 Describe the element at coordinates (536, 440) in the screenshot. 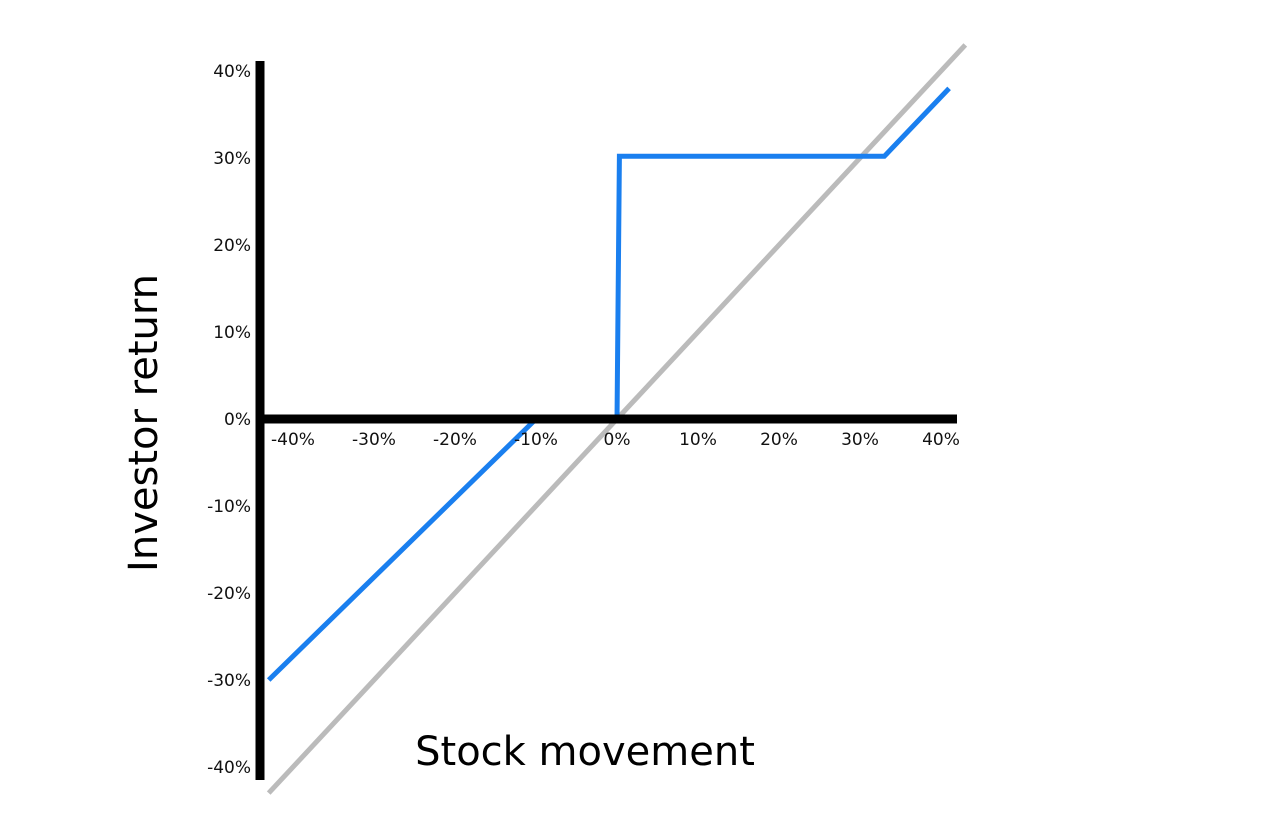

I see `x-tick-label: -10%` at that location.